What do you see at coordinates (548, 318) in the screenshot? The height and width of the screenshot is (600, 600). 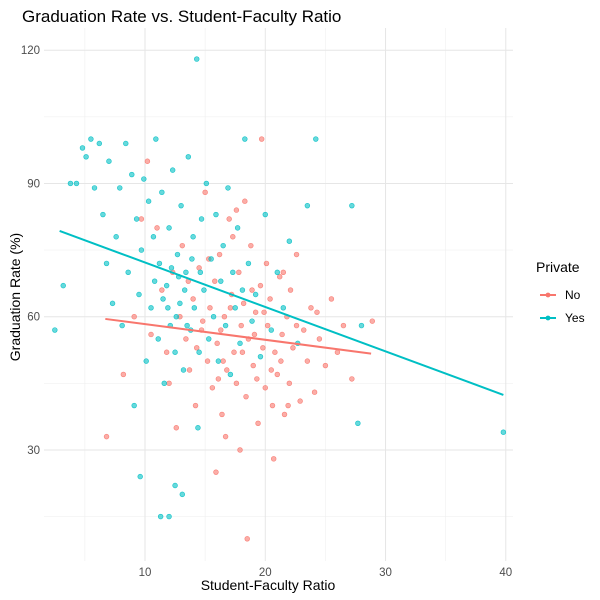 I see `legend-key-point-yes` at bounding box center [548, 318].